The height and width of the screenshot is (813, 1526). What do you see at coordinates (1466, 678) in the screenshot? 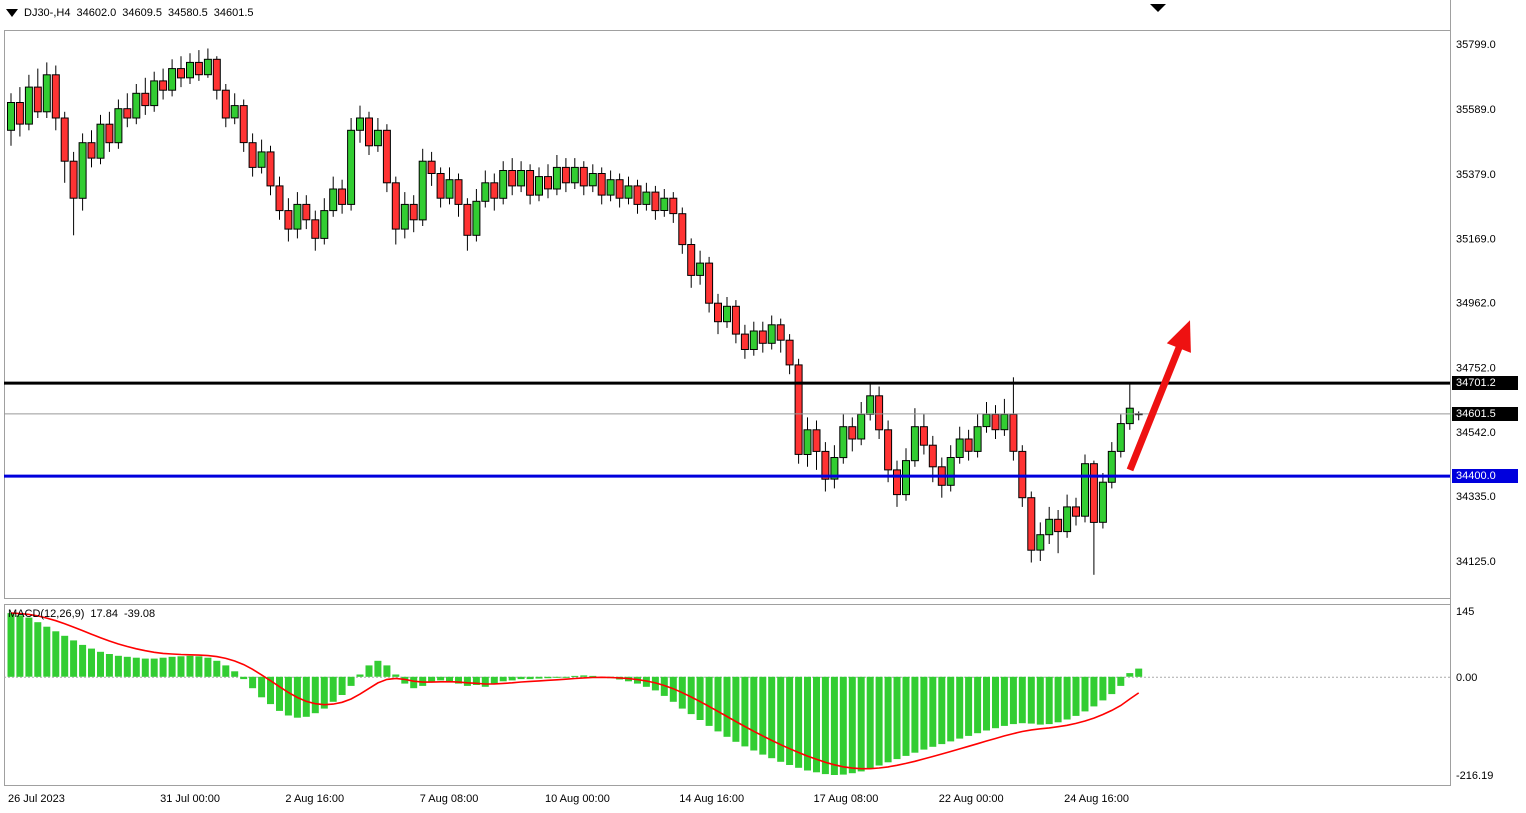
I see `macd-tick-label: 0.00` at bounding box center [1466, 678].